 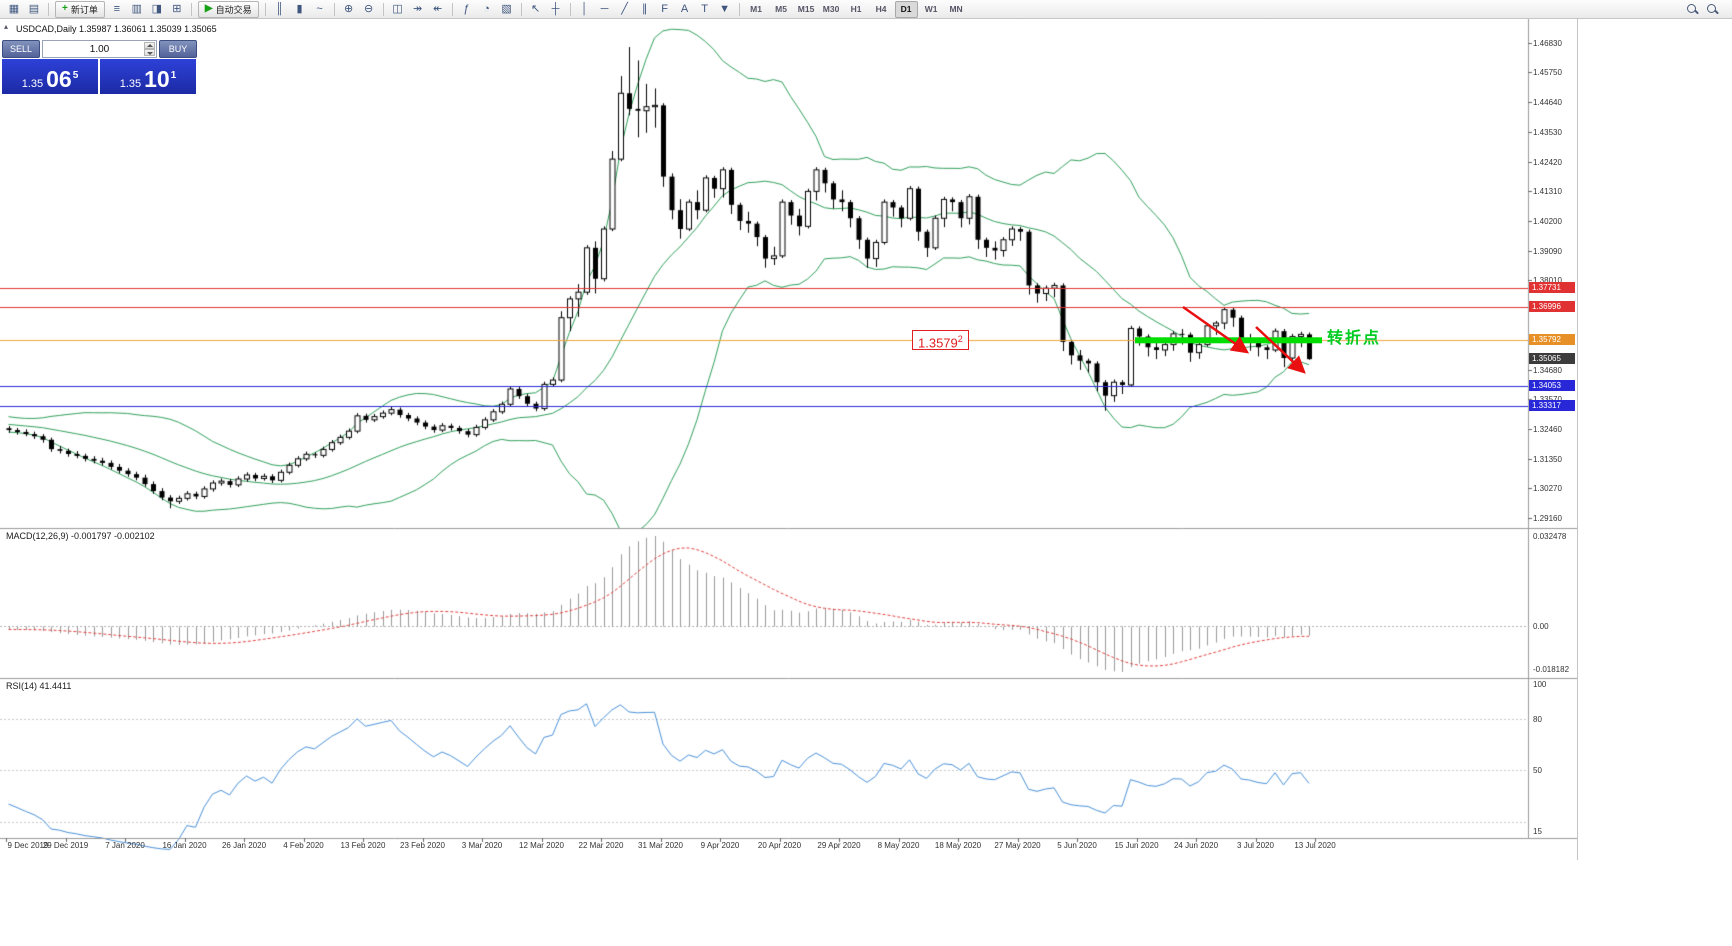 I want to click on volume-up-arrow, so click(x=149, y=45).